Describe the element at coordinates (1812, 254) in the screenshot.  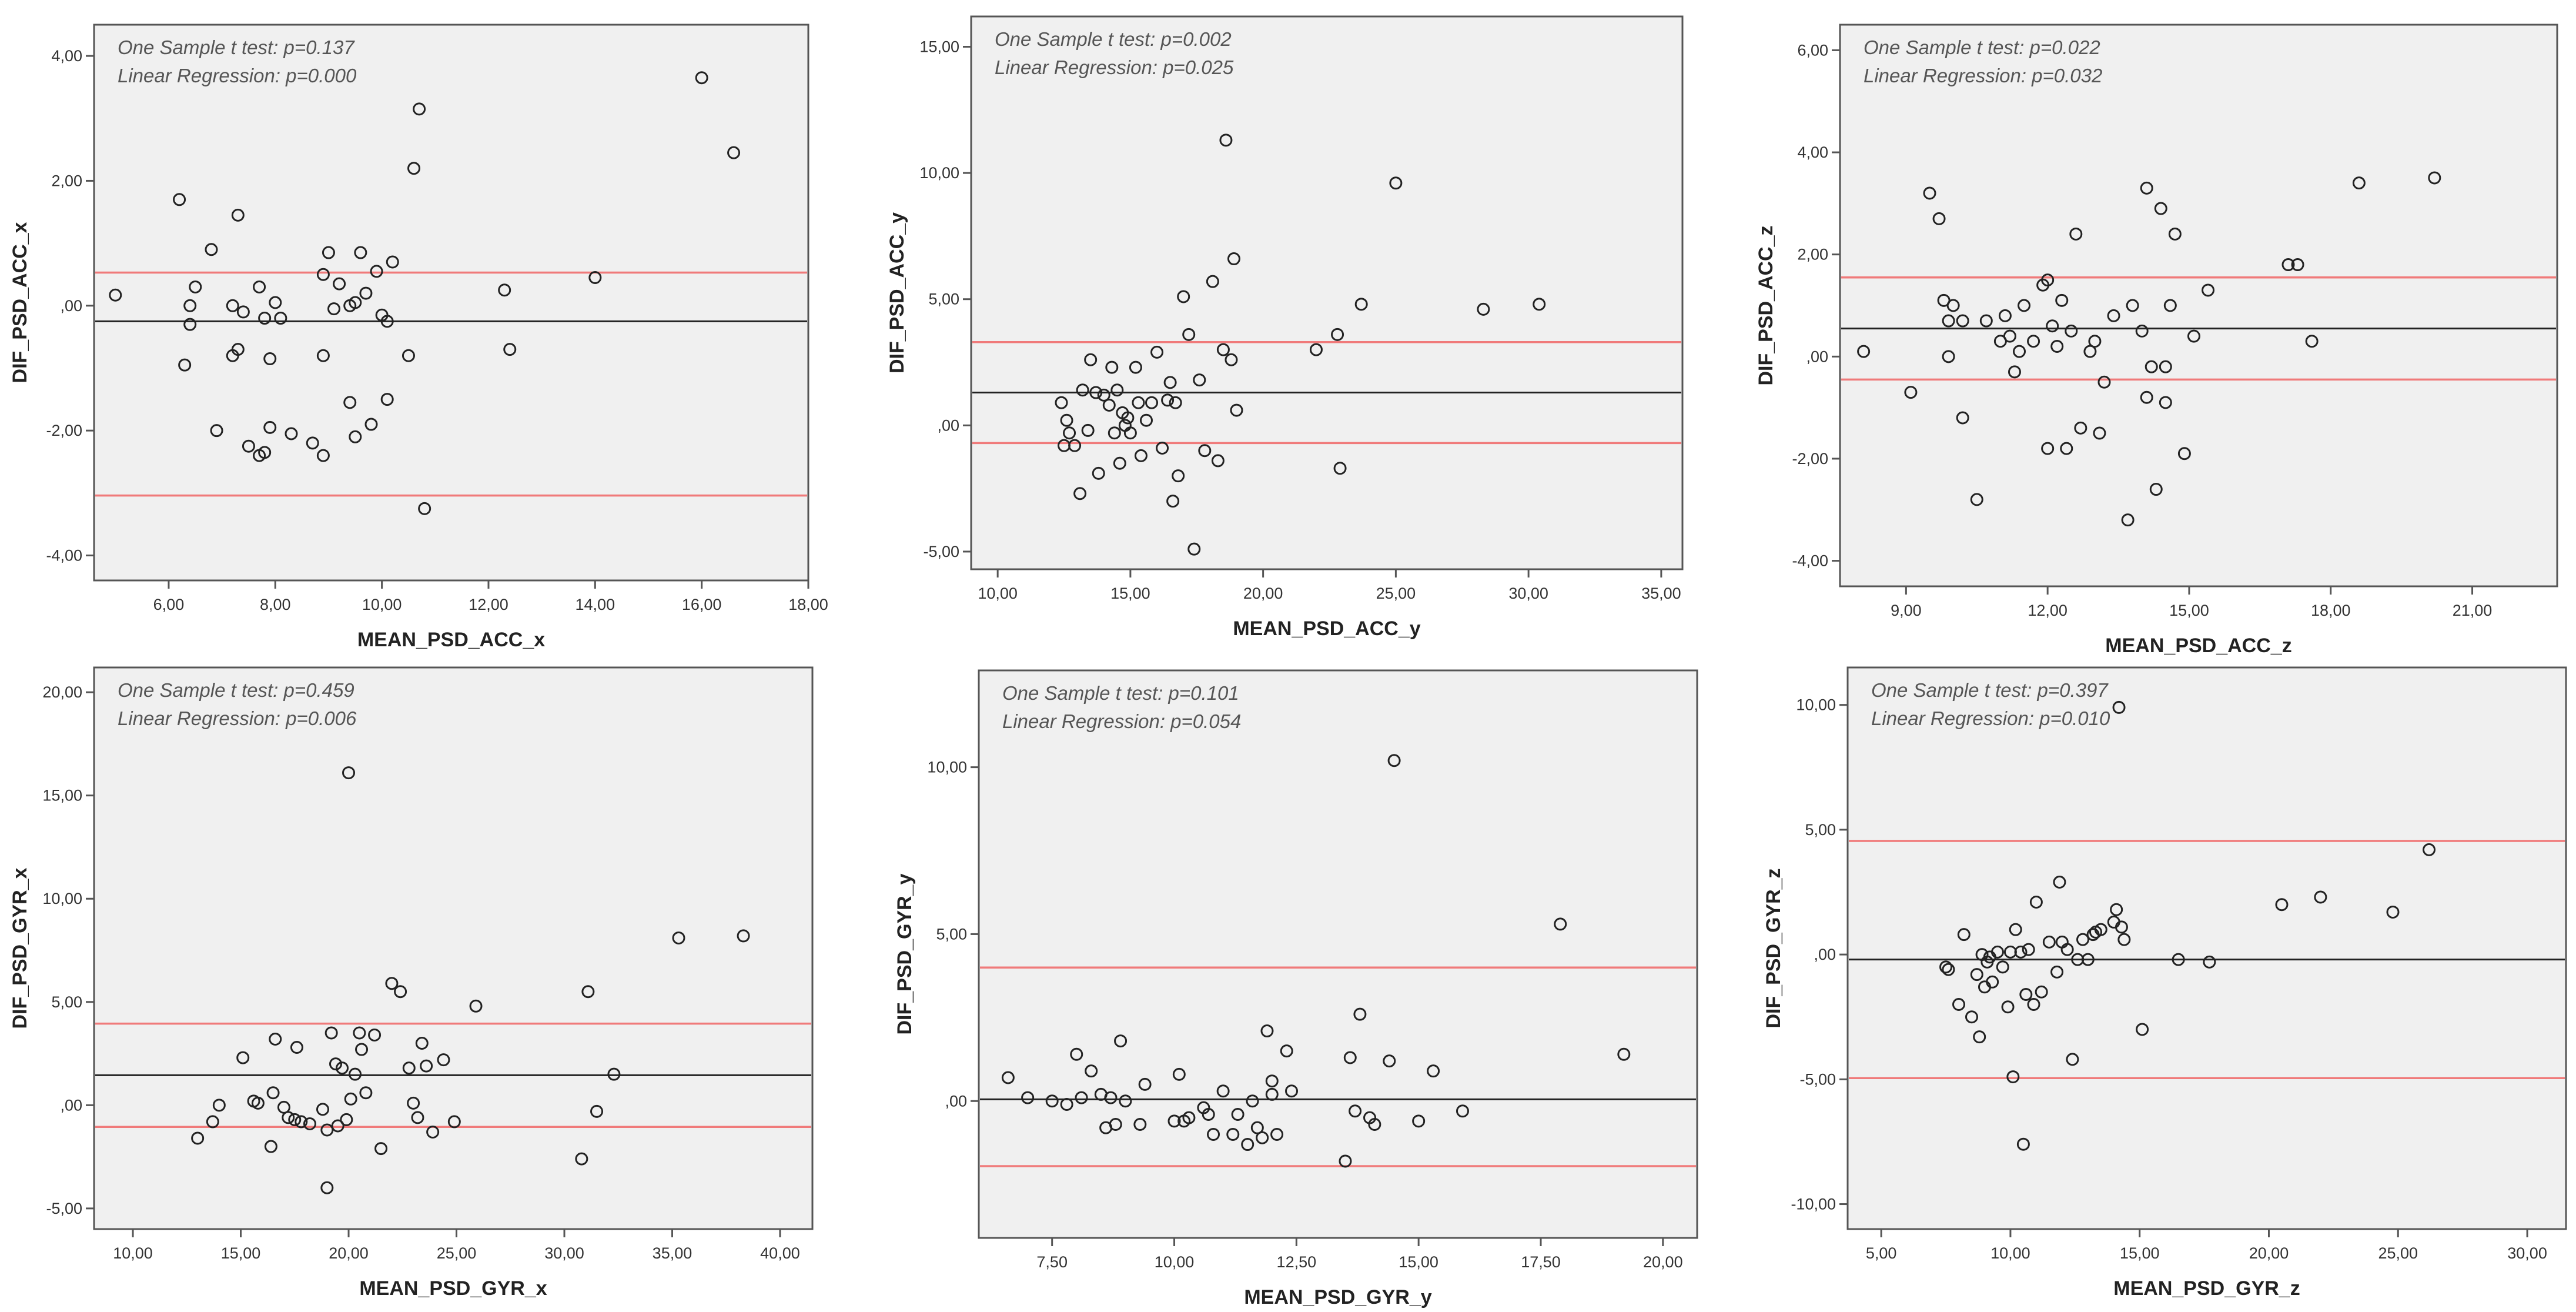
I see `y-tick-label: 2,00` at that location.